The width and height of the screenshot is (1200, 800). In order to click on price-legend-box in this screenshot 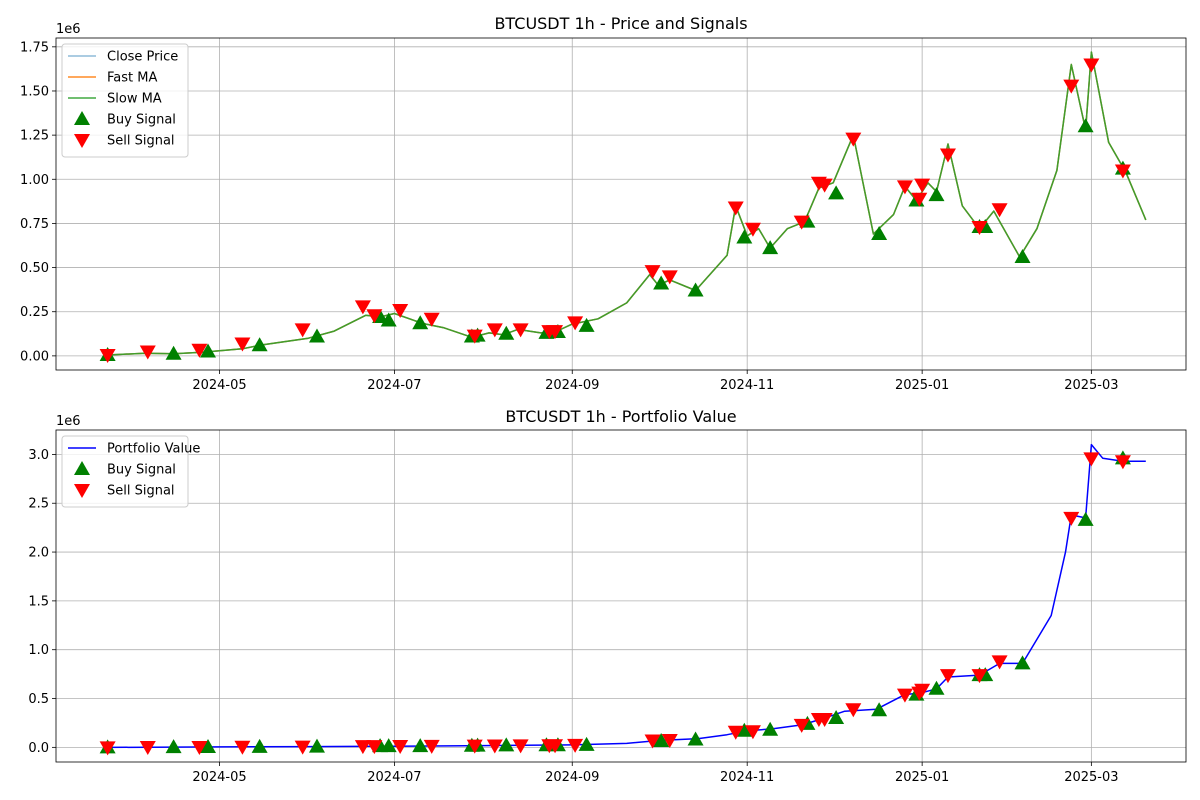, I will do `click(125, 100)`.